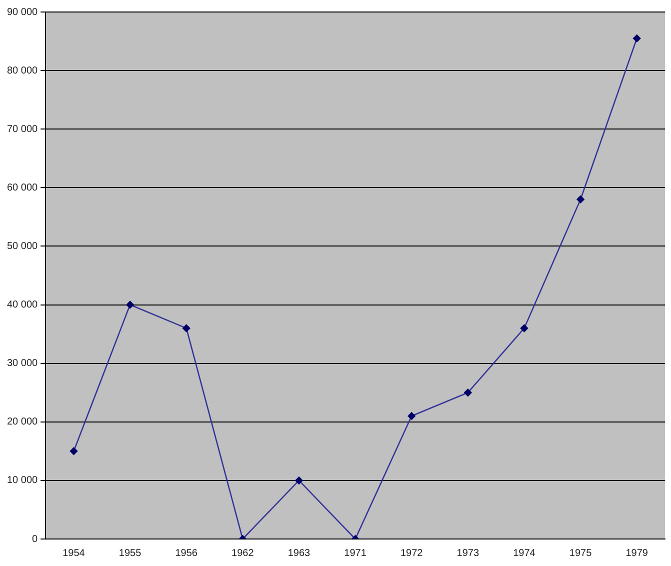  Describe the element at coordinates (74, 553) in the screenshot. I see `x-tick-label: 1954` at that location.